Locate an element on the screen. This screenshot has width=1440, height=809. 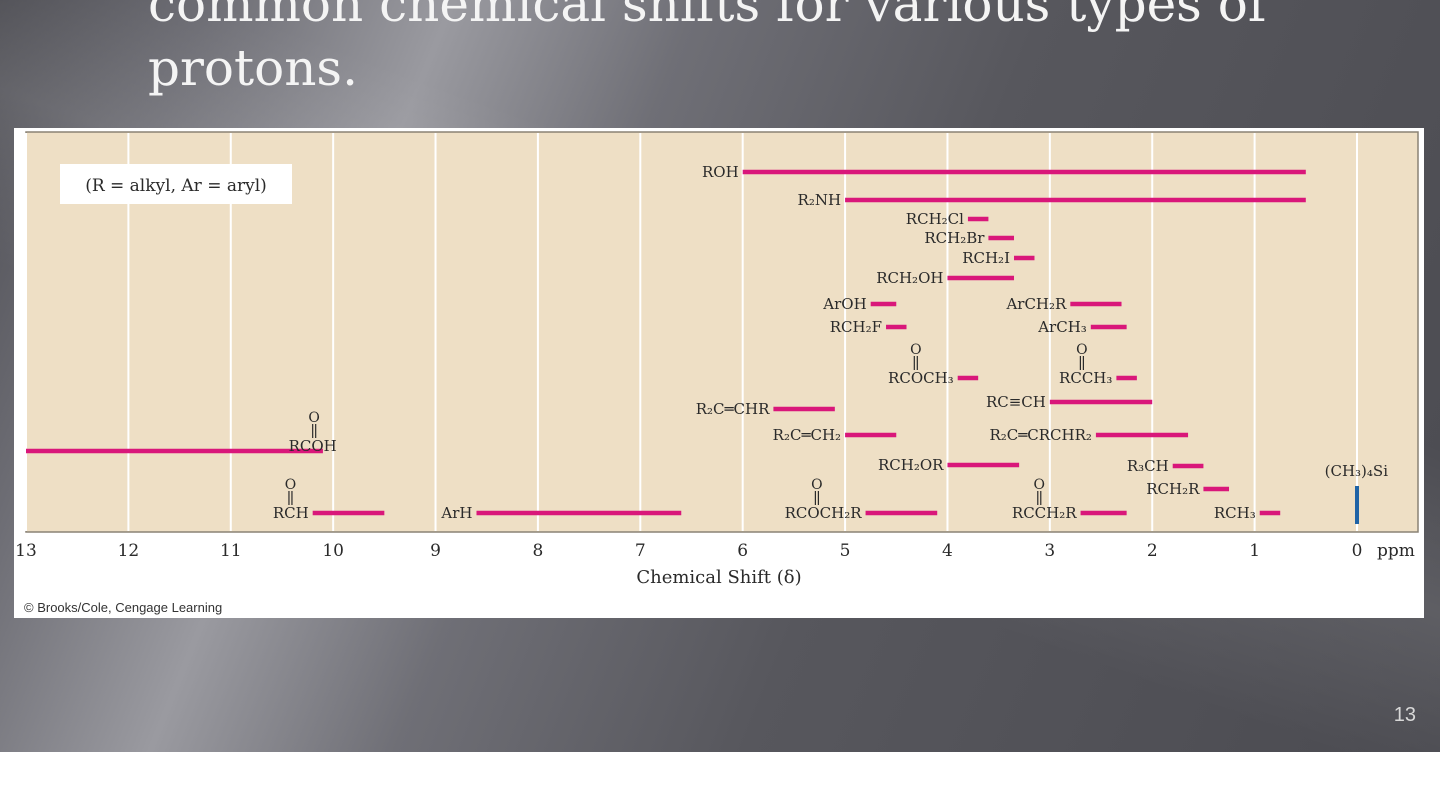
range-label: ArCH₃ is located at coordinates (1062, 327).